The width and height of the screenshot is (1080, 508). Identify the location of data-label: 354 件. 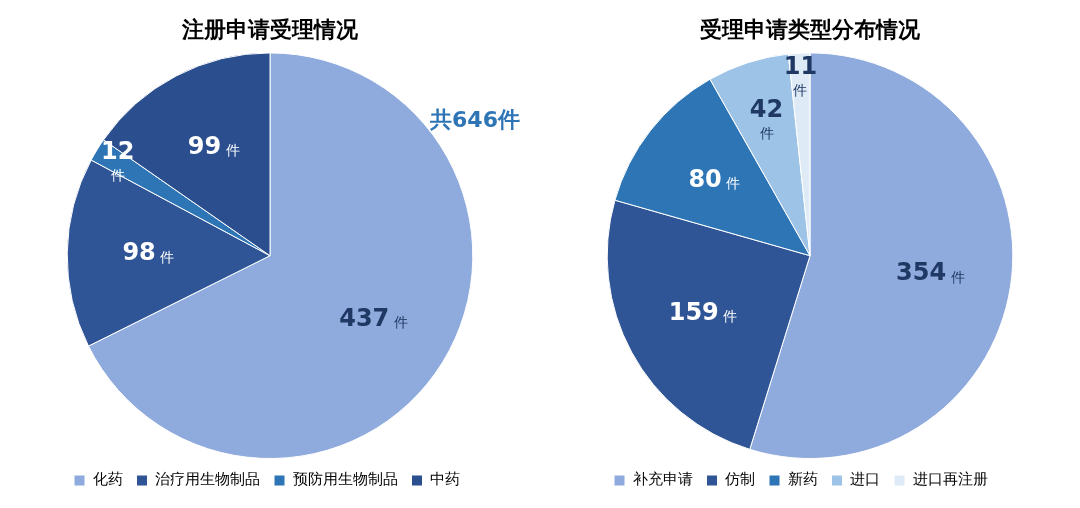
(930, 272).